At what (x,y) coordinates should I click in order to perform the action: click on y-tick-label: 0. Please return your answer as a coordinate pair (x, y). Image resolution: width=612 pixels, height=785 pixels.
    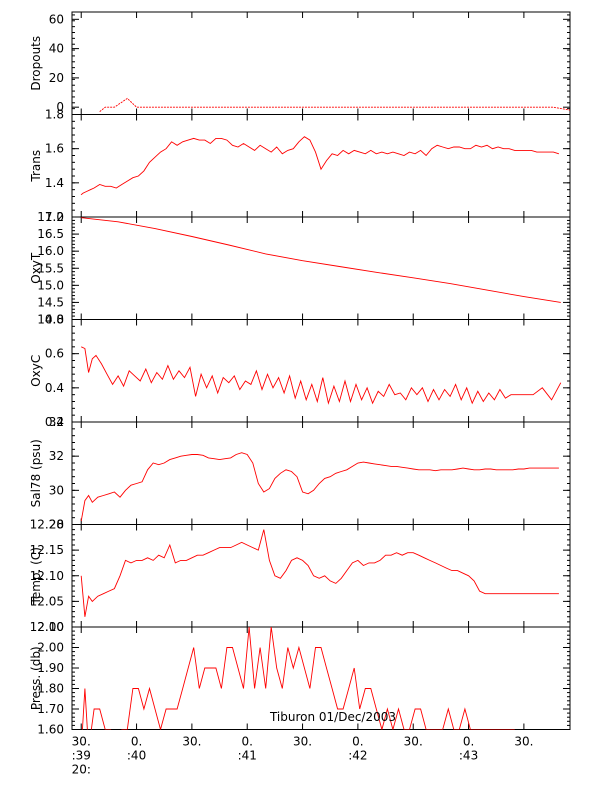
    Looking at the image, I should click on (60, 107).